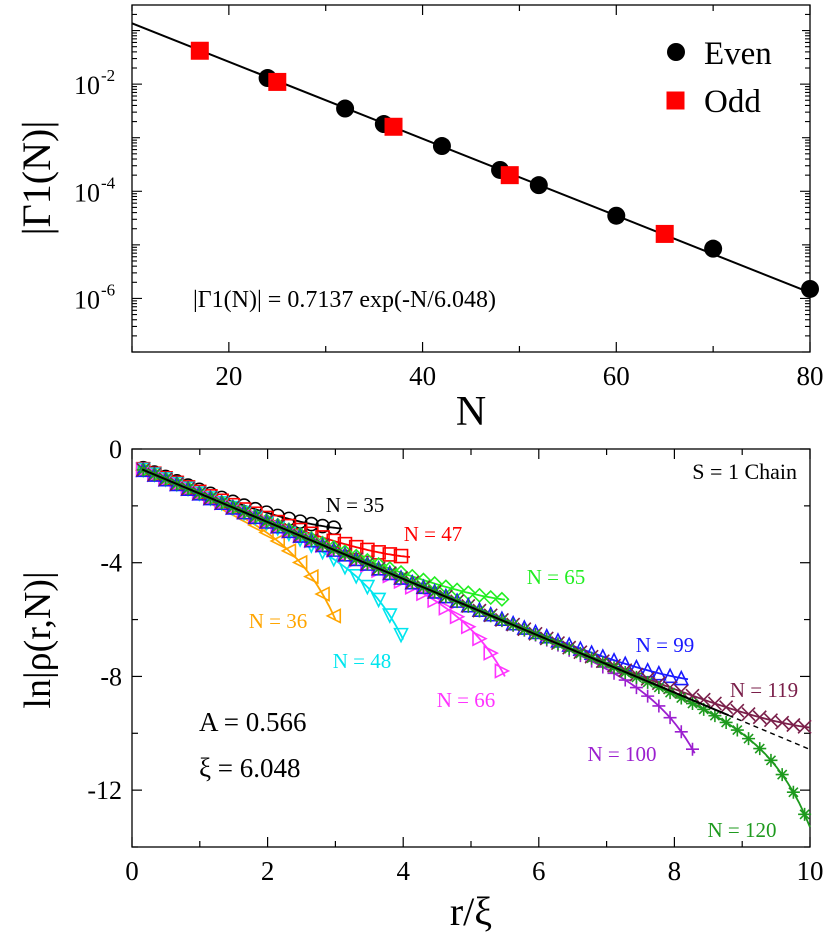  I want to click on top-y-tick-label-exp: -4, so click(108, 182).